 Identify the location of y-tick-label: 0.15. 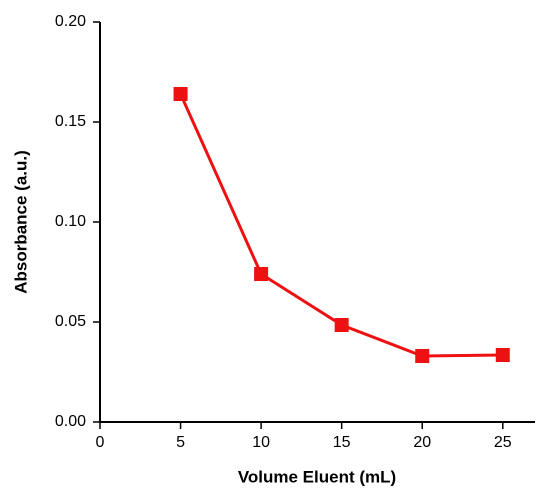
(70, 121).